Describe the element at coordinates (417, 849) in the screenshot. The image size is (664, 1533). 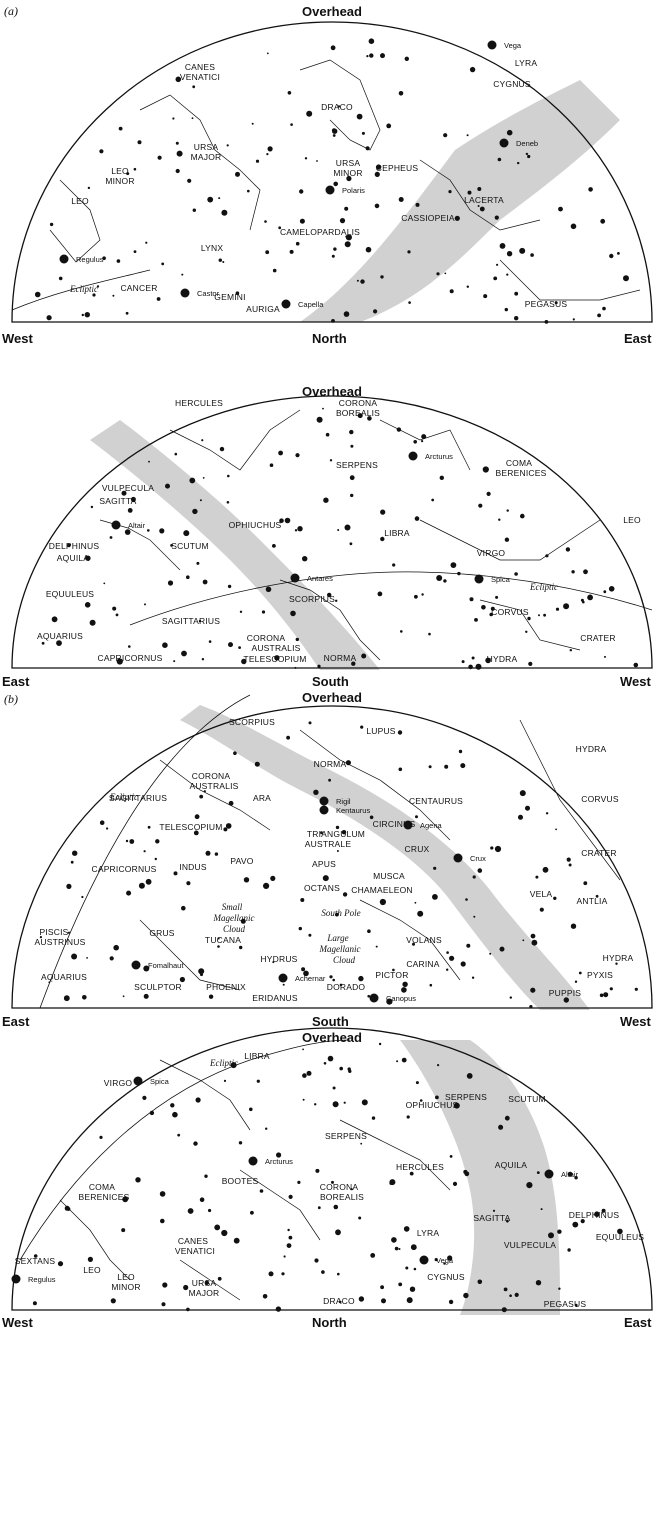
I see `constellation-label: CRUX` at that location.